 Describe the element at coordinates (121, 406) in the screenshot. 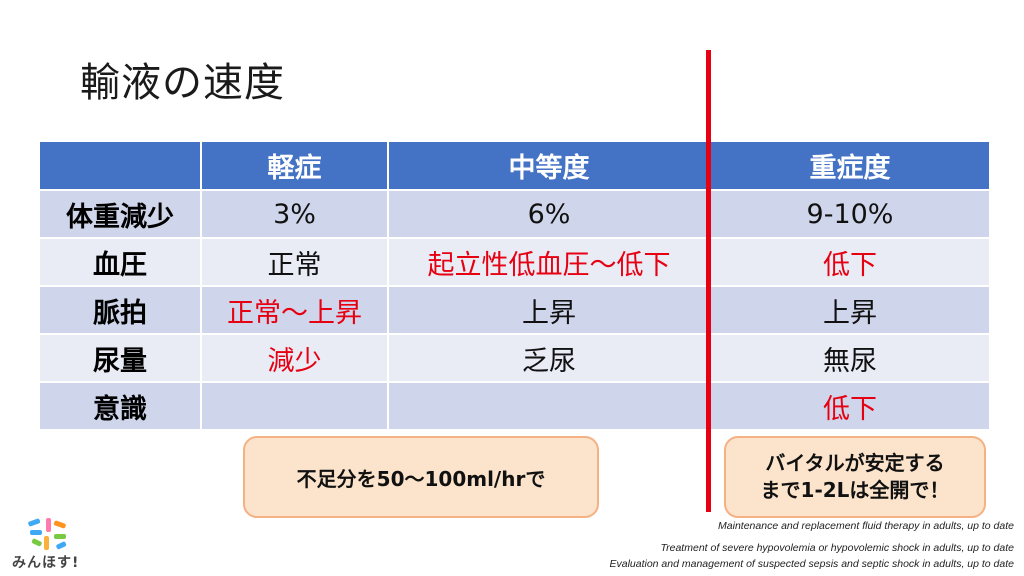

I see `row-label-consciousness: 意識` at that location.